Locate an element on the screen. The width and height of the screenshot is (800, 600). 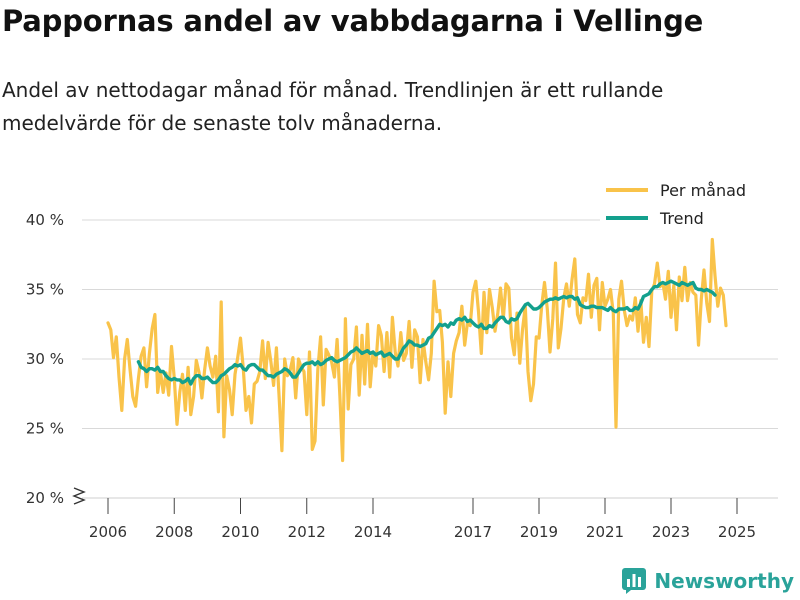
legend-label-trend: Trend is located at coordinates (681, 218).